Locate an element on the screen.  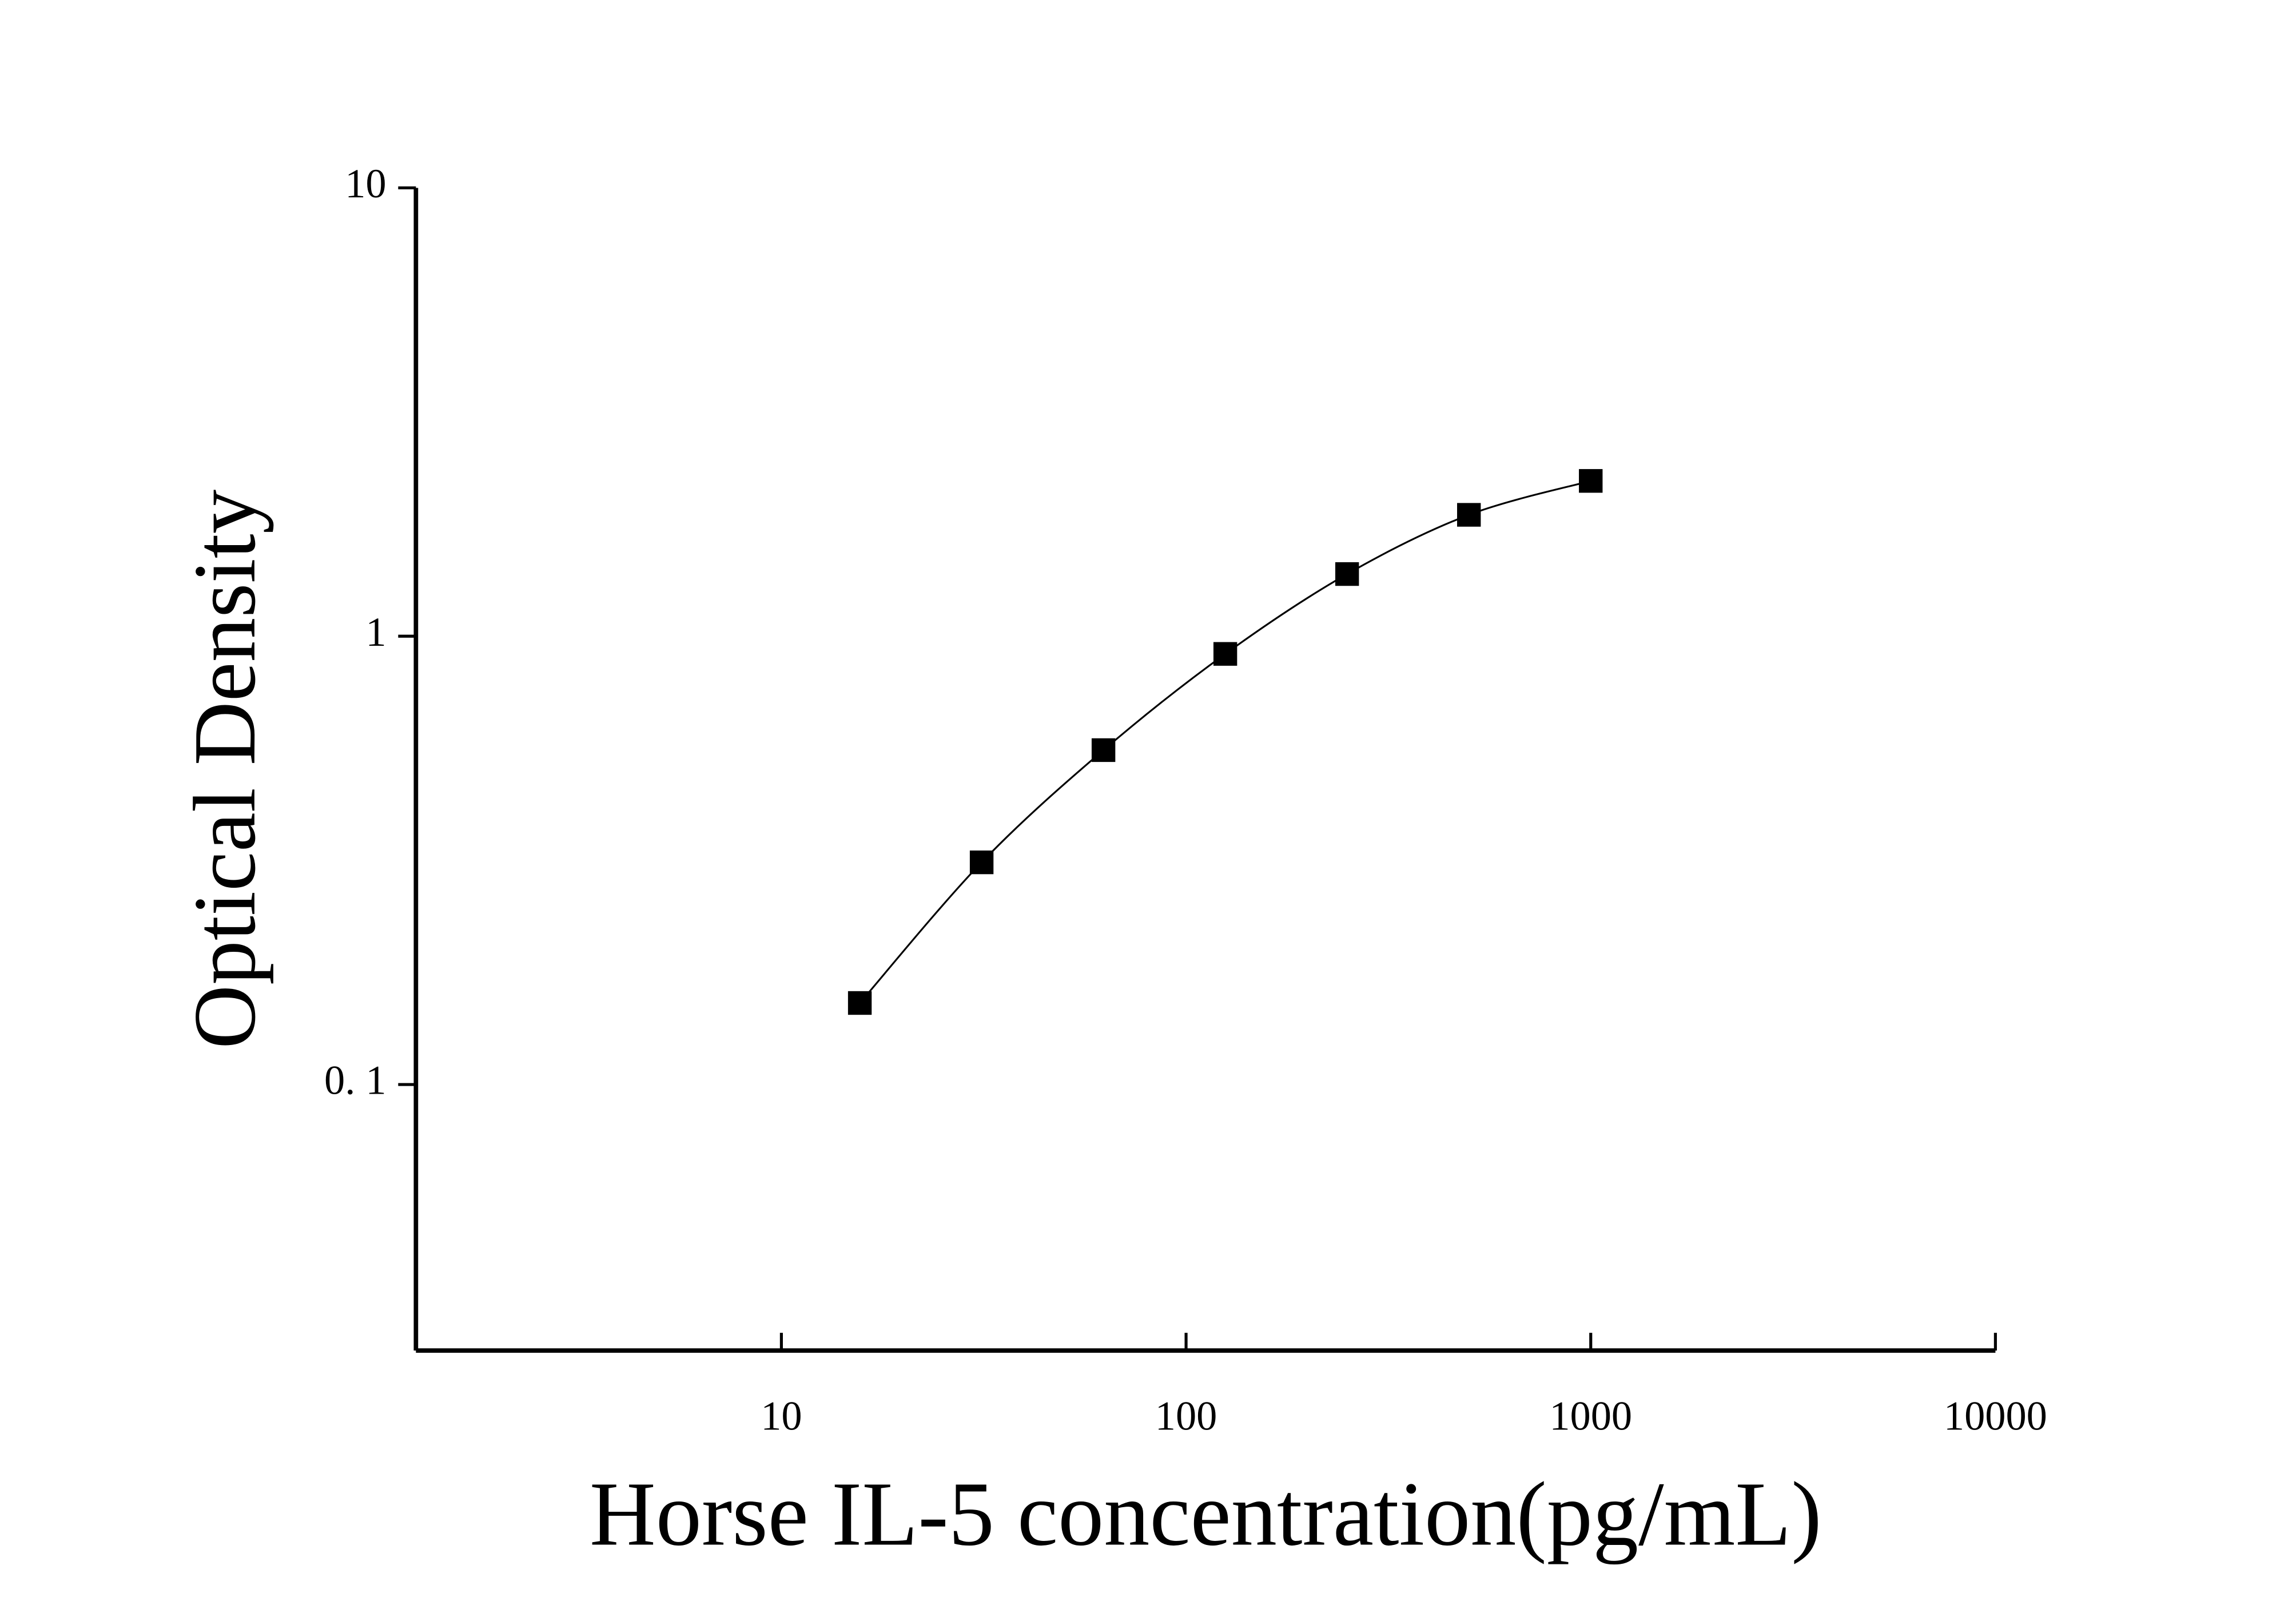
y-tick-label: 10 is located at coordinates (366, 183).